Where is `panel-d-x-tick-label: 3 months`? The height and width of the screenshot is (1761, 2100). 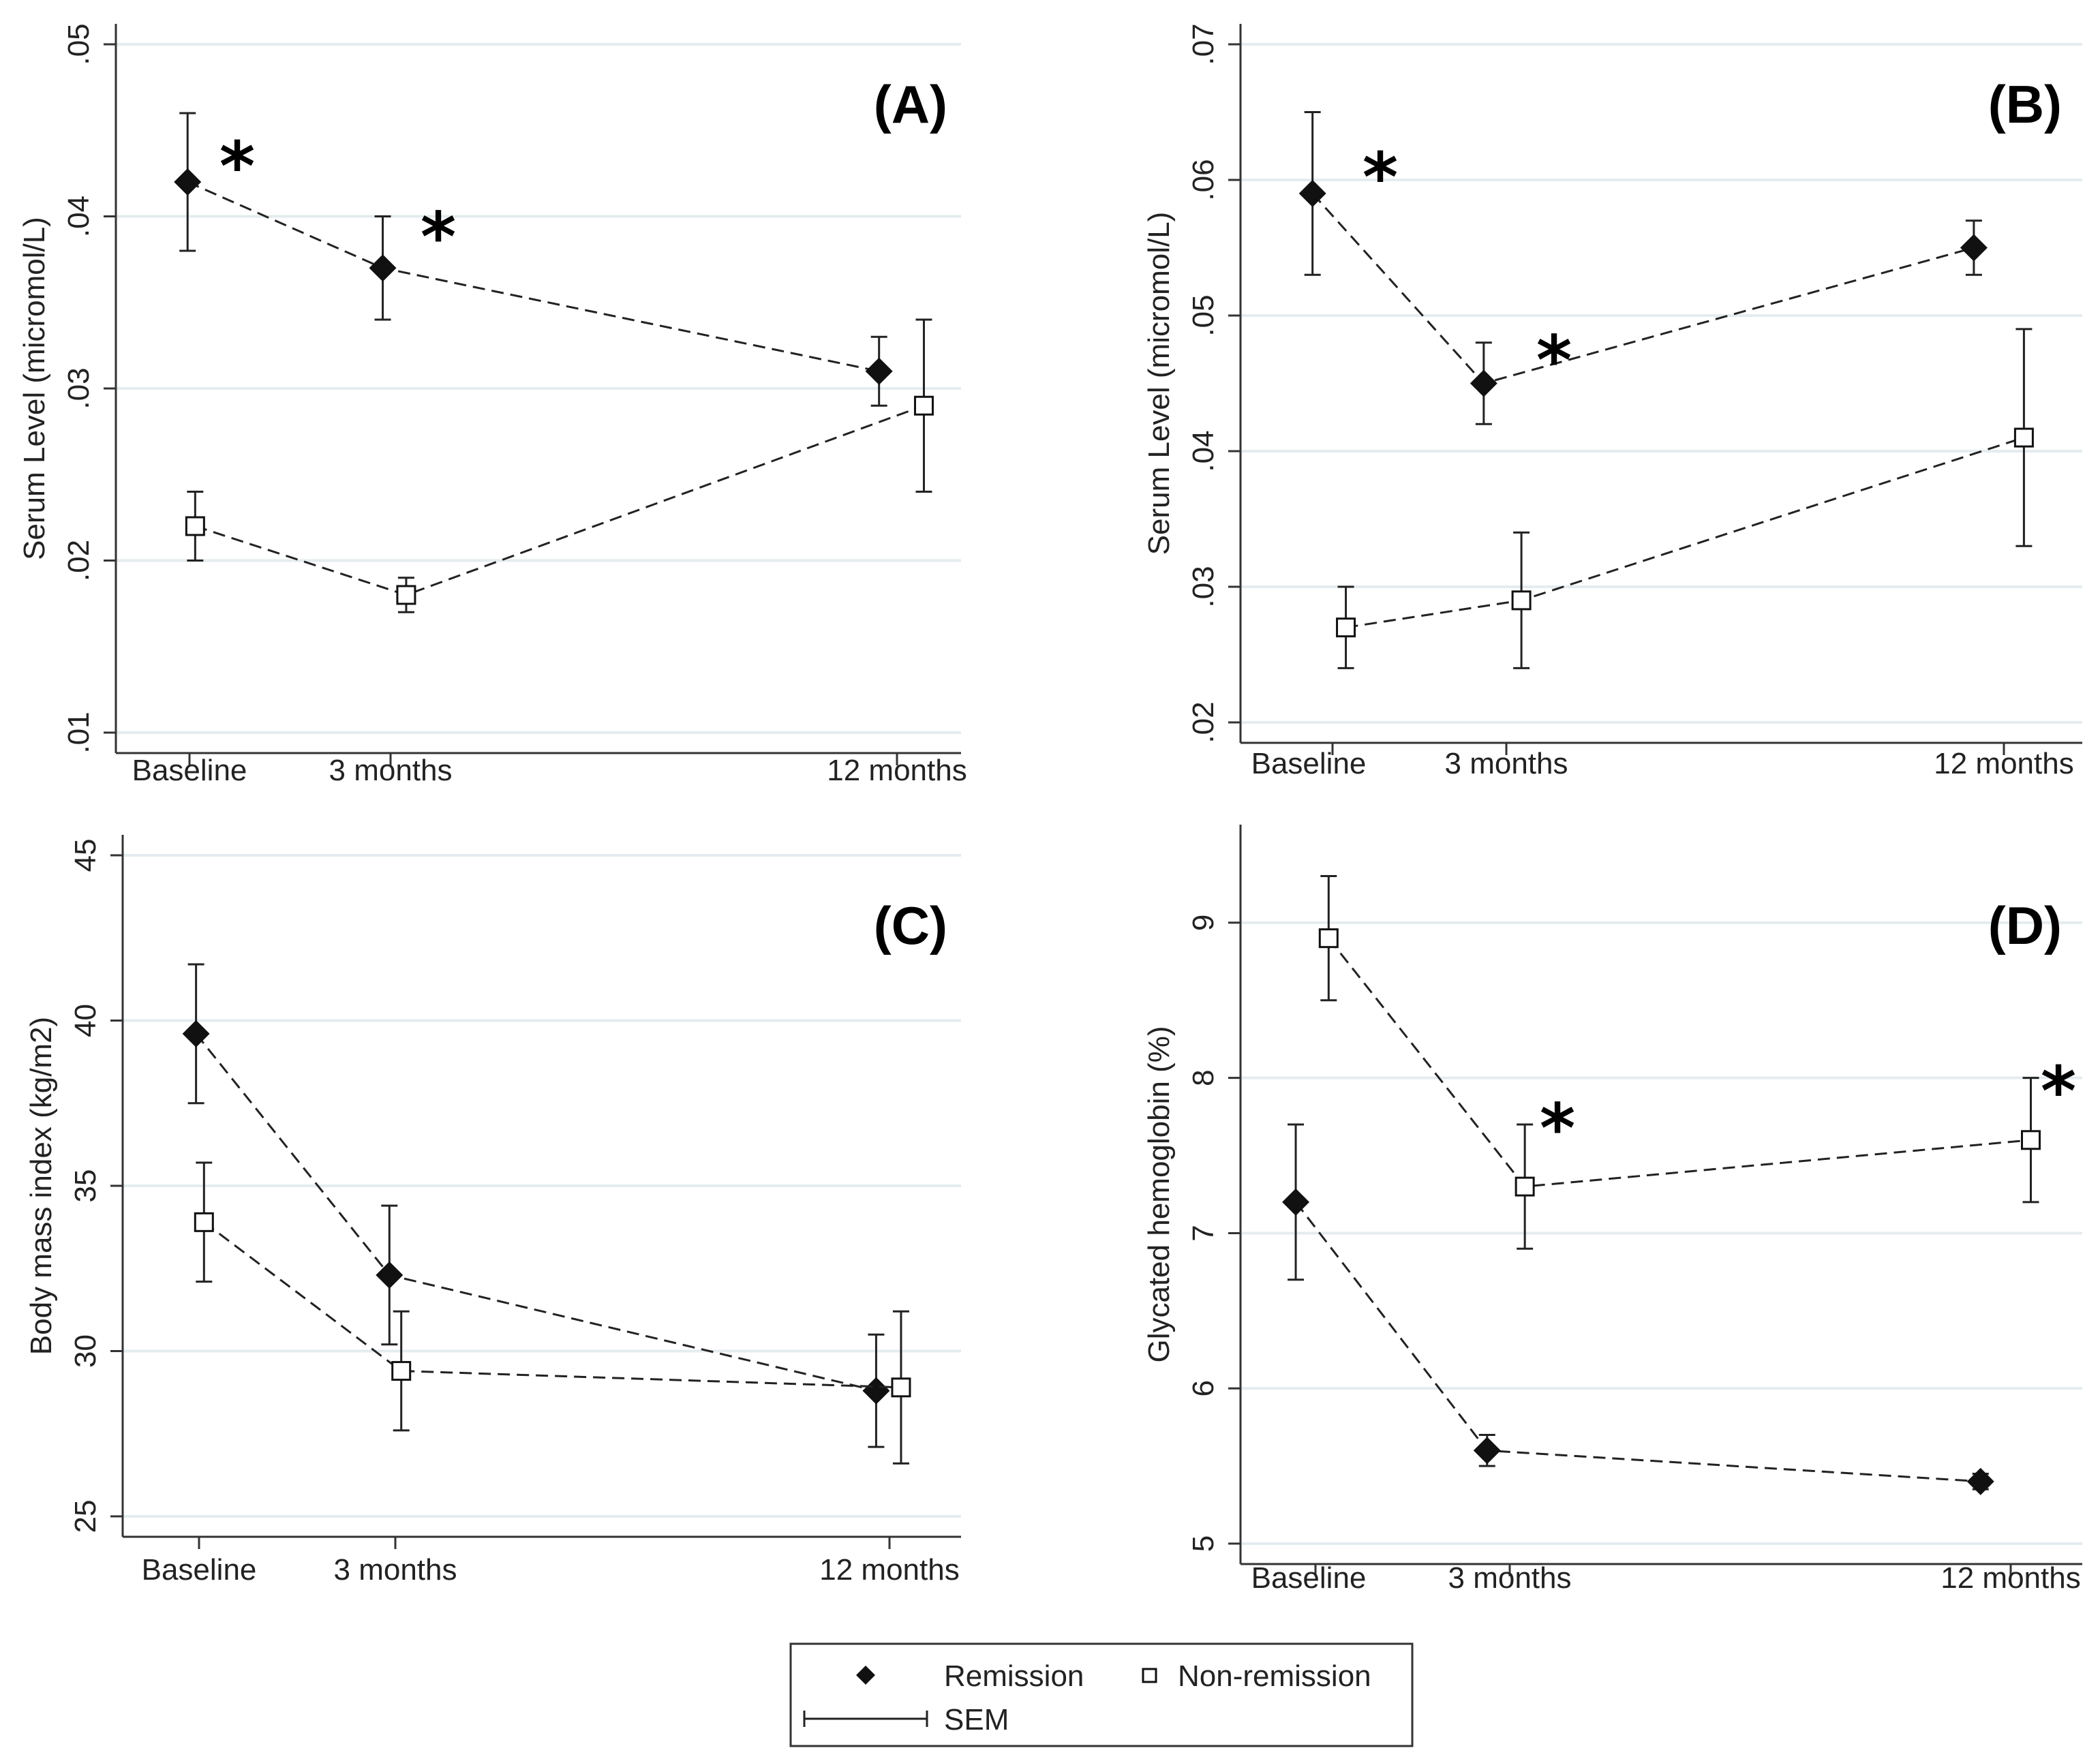
panel-d-x-tick-label: 3 months is located at coordinates (1510, 1578).